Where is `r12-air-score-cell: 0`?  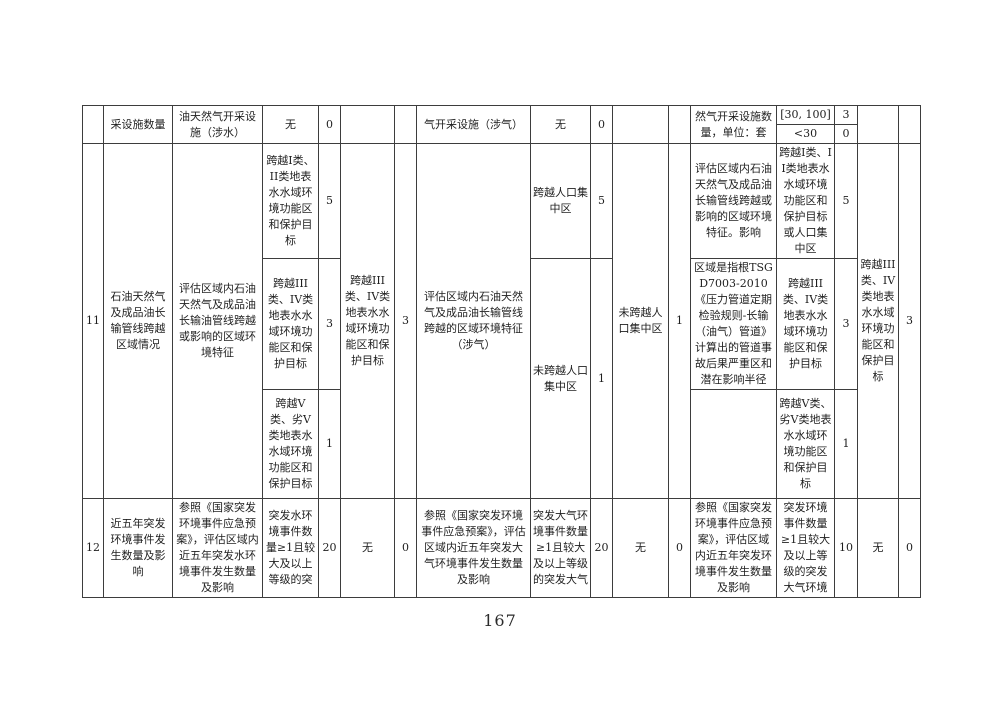 r12-air-score-cell: 0 is located at coordinates (679, 548).